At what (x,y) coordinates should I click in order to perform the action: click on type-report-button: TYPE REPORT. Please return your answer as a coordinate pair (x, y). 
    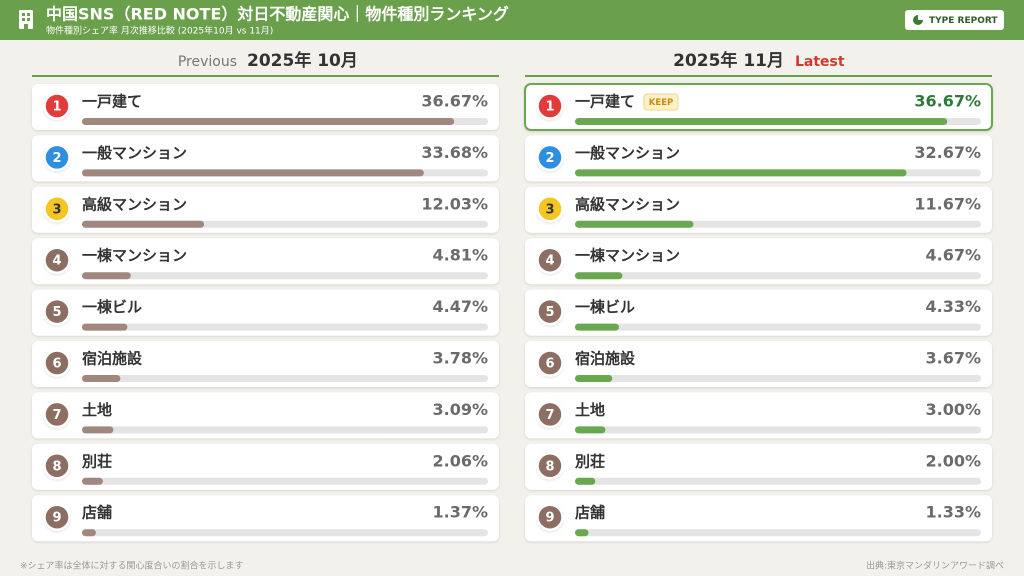
    Looking at the image, I should click on (954, 20).